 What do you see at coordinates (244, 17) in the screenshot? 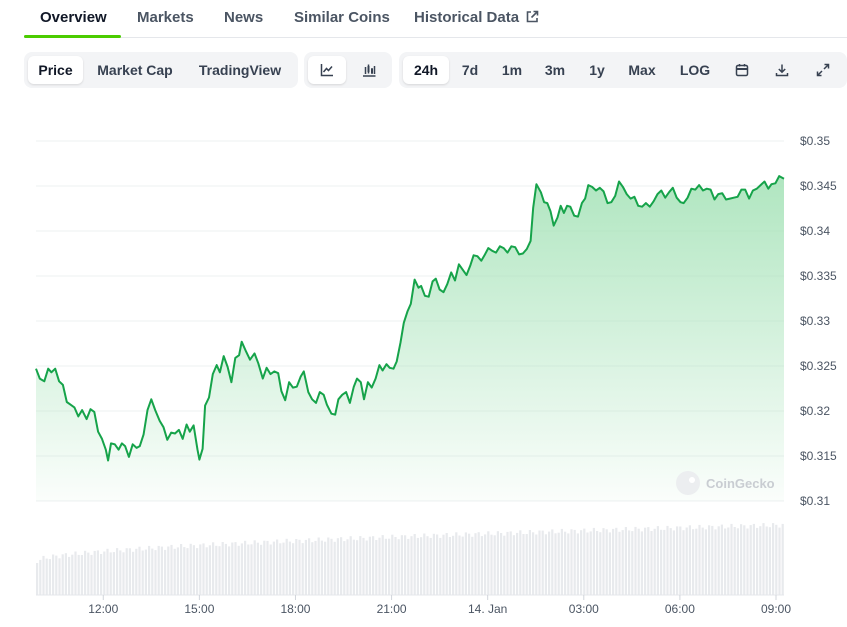
I see `tab-news: News` at bounding box center [244, 17].